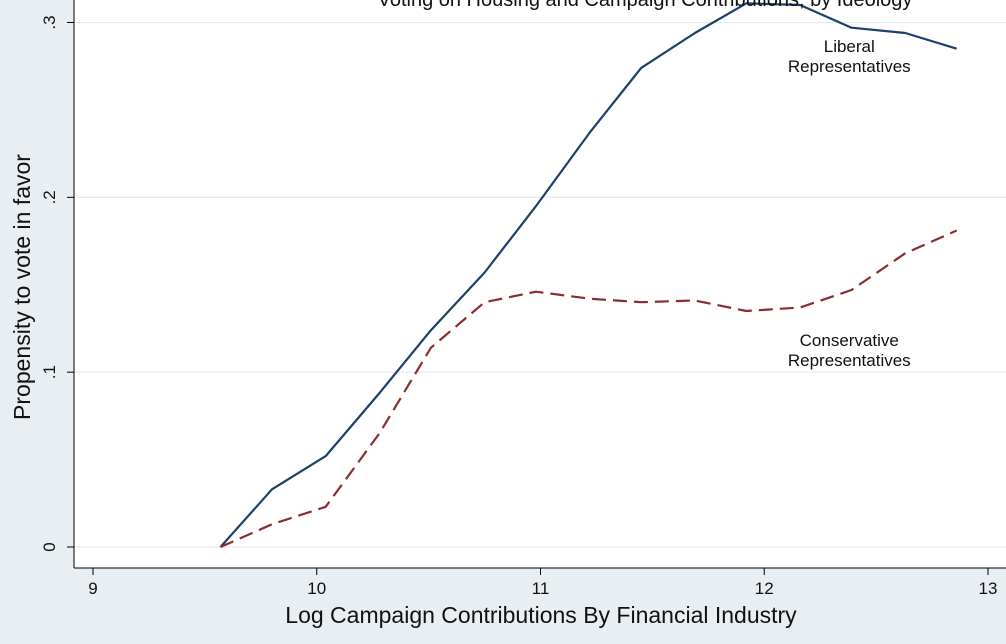 The width and height of the screenshot is (1006, 644). Describe the element at coordinates (49, 546) in the screenshot. I see `y-tick-label-0: 0` at that location.